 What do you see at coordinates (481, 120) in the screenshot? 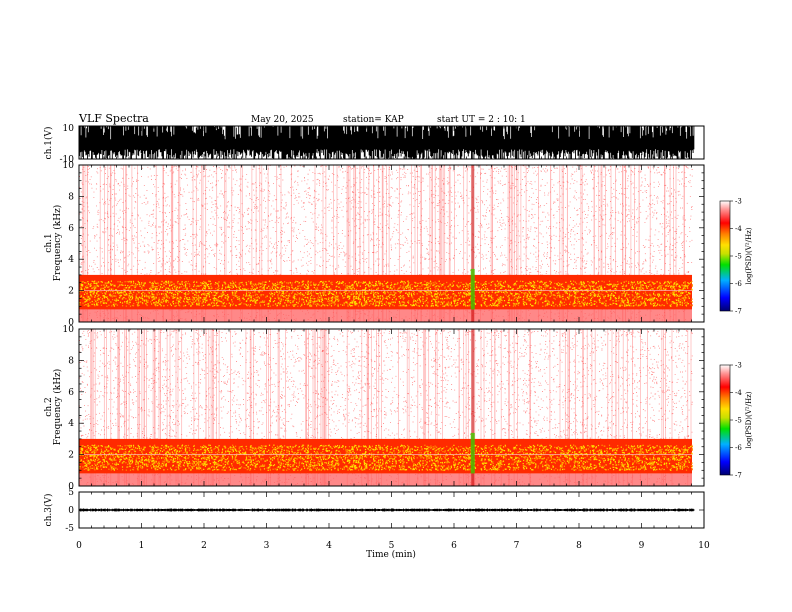
I see `start-ut-label: start UT = 2 : 10: 1` at bounding box center [481, 120].